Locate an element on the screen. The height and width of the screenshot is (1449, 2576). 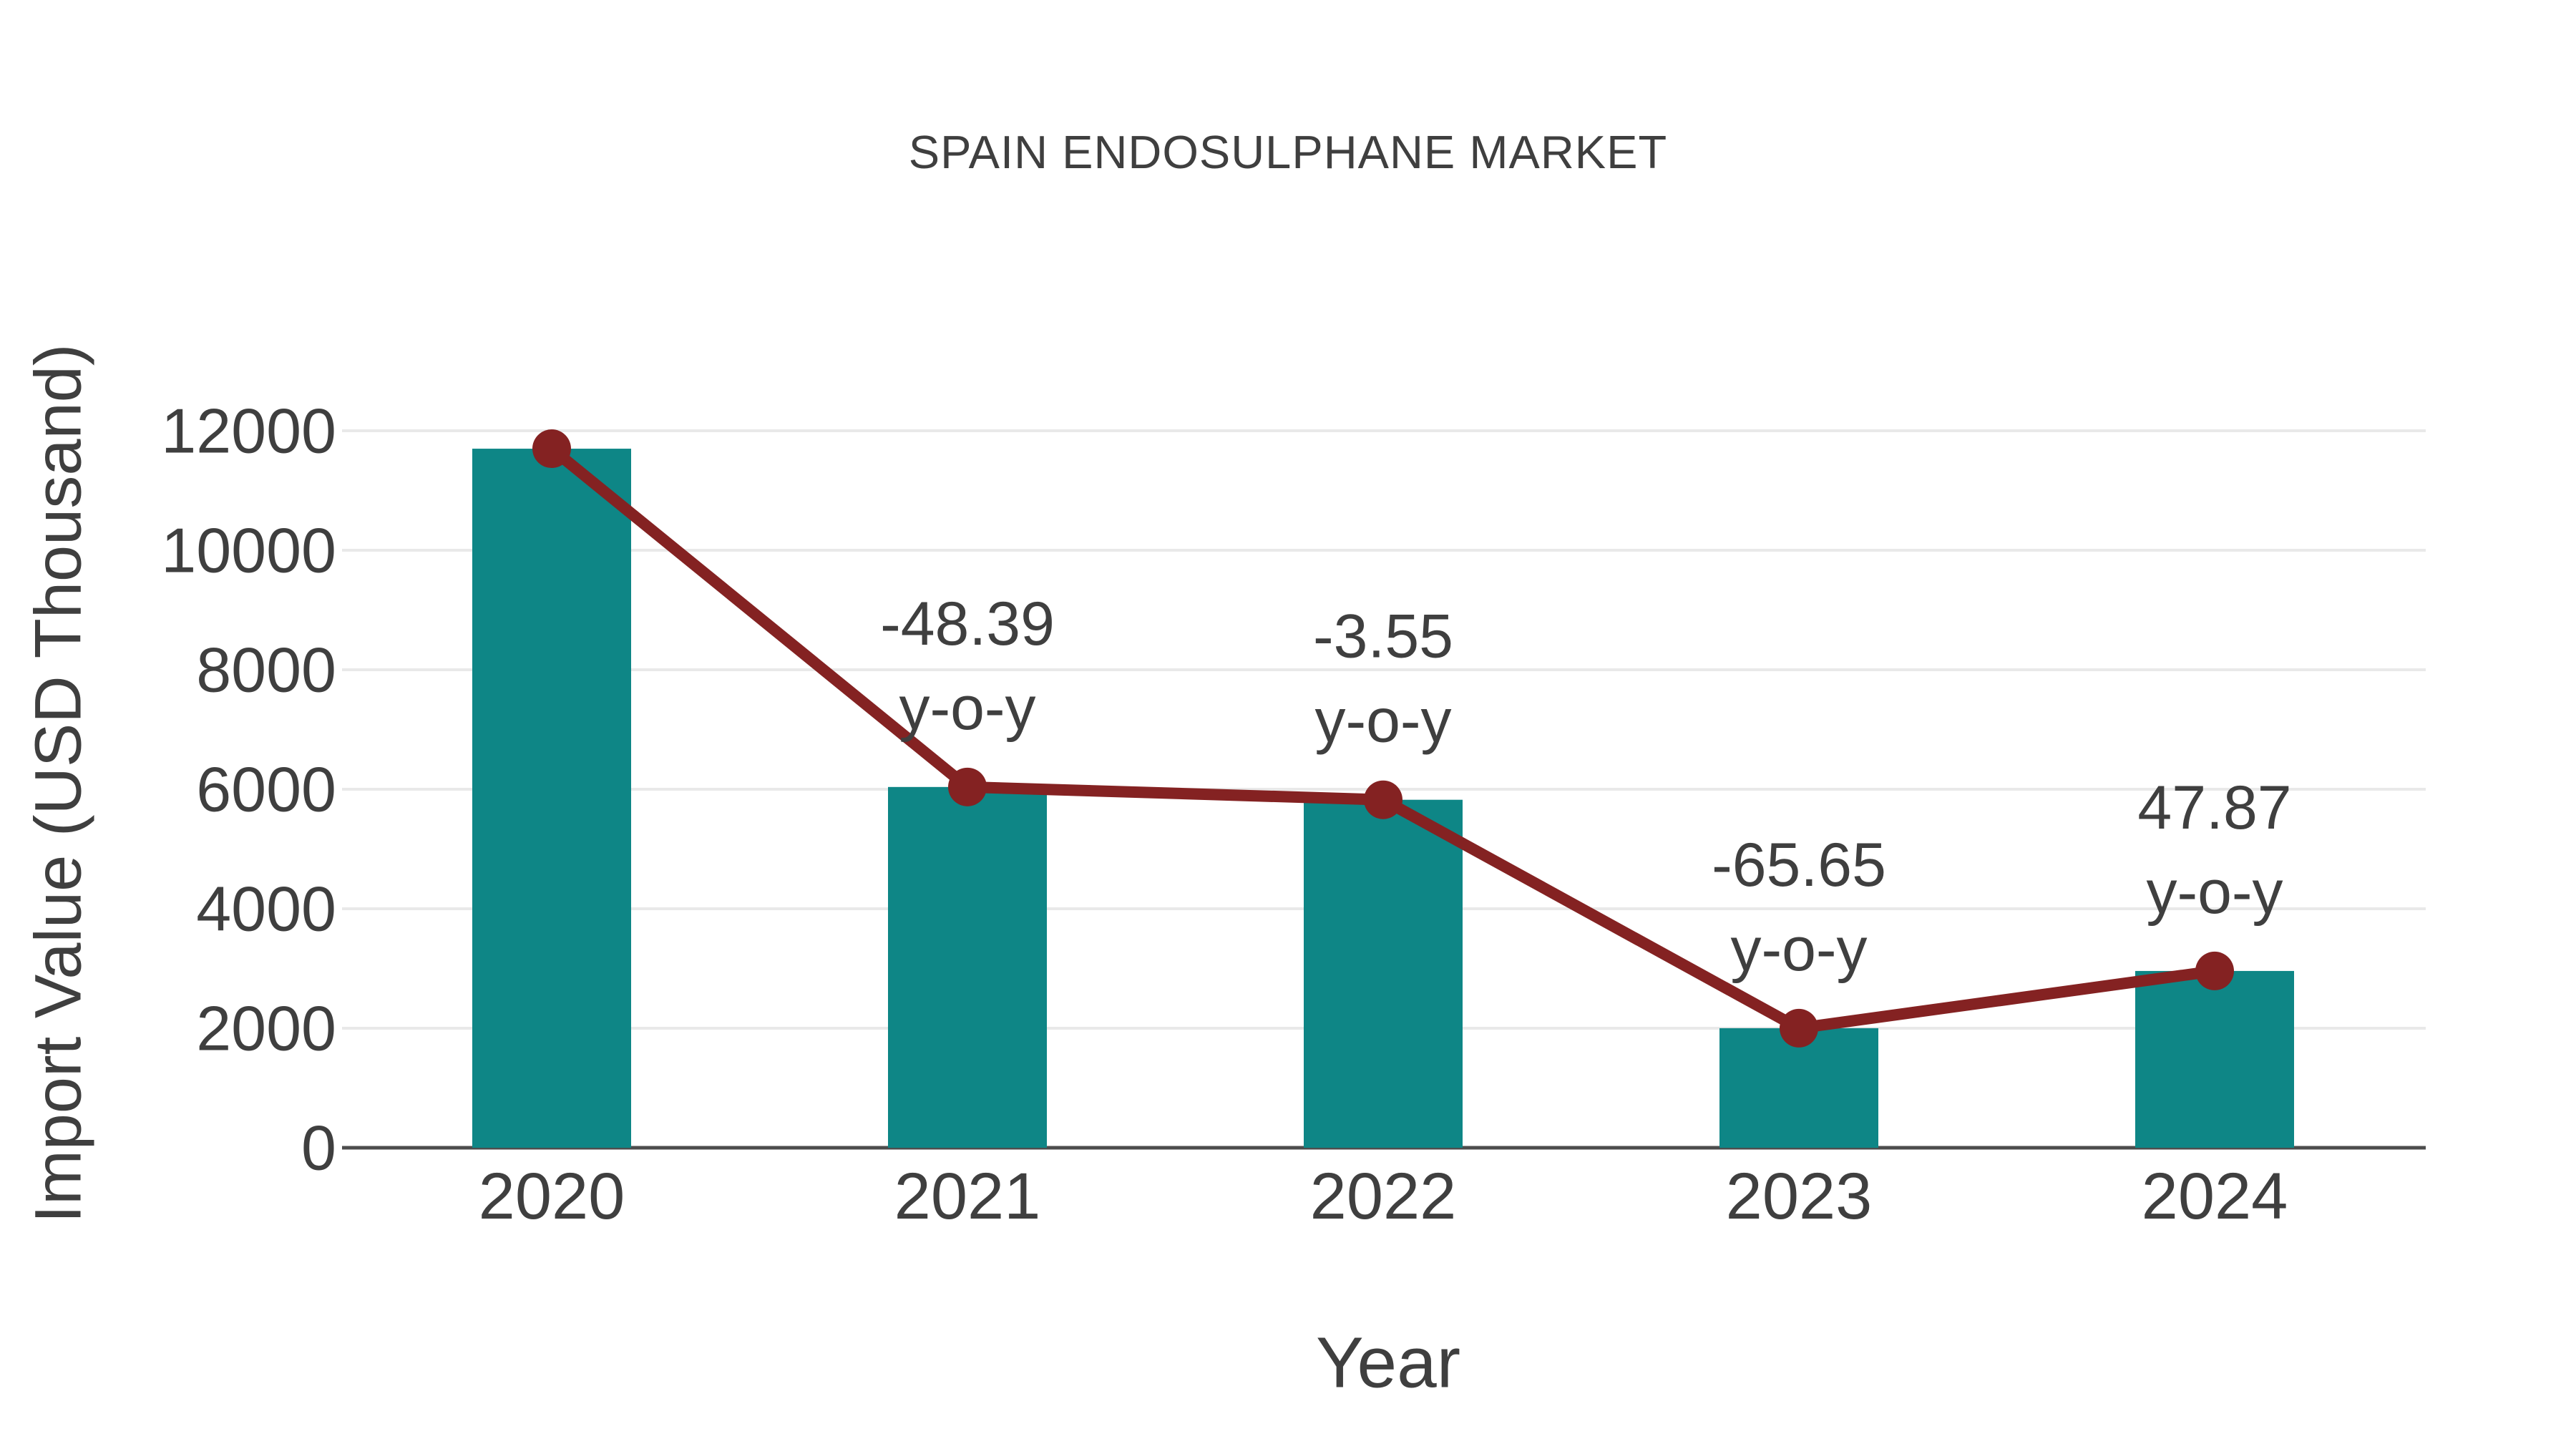
marker-2020 is located at coordinates (551, 449).